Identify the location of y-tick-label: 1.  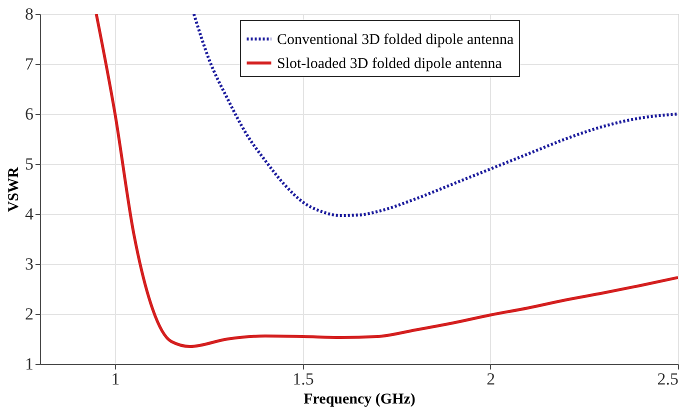
(29, 364).